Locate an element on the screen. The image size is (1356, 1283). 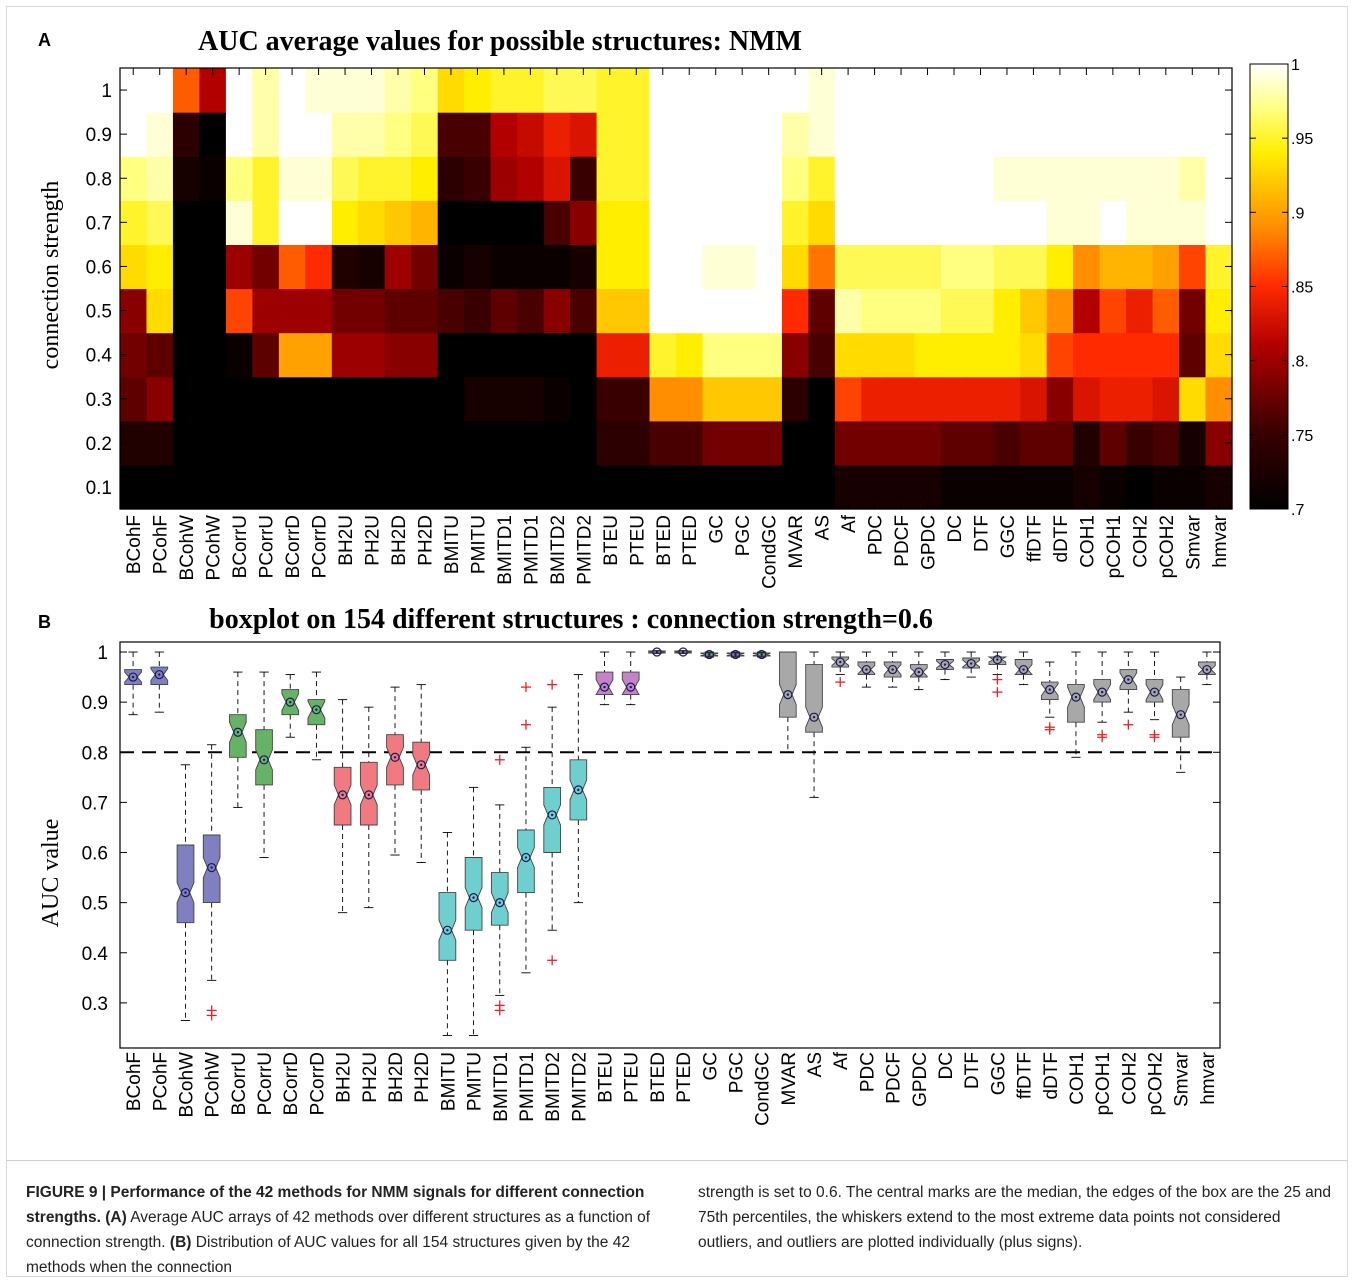
heatmap-cell-DTF-0.8 is located at coordinates (981, 178).